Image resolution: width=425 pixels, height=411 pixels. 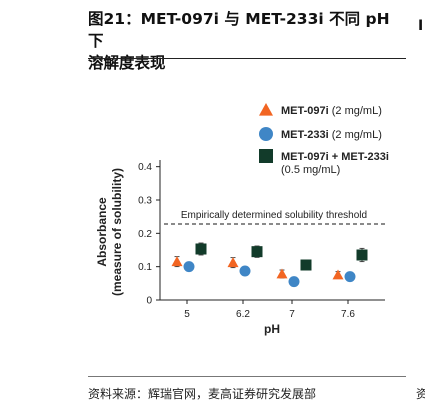 I want to click on x-tick-label: 6.2, so click(x=243, y=314).